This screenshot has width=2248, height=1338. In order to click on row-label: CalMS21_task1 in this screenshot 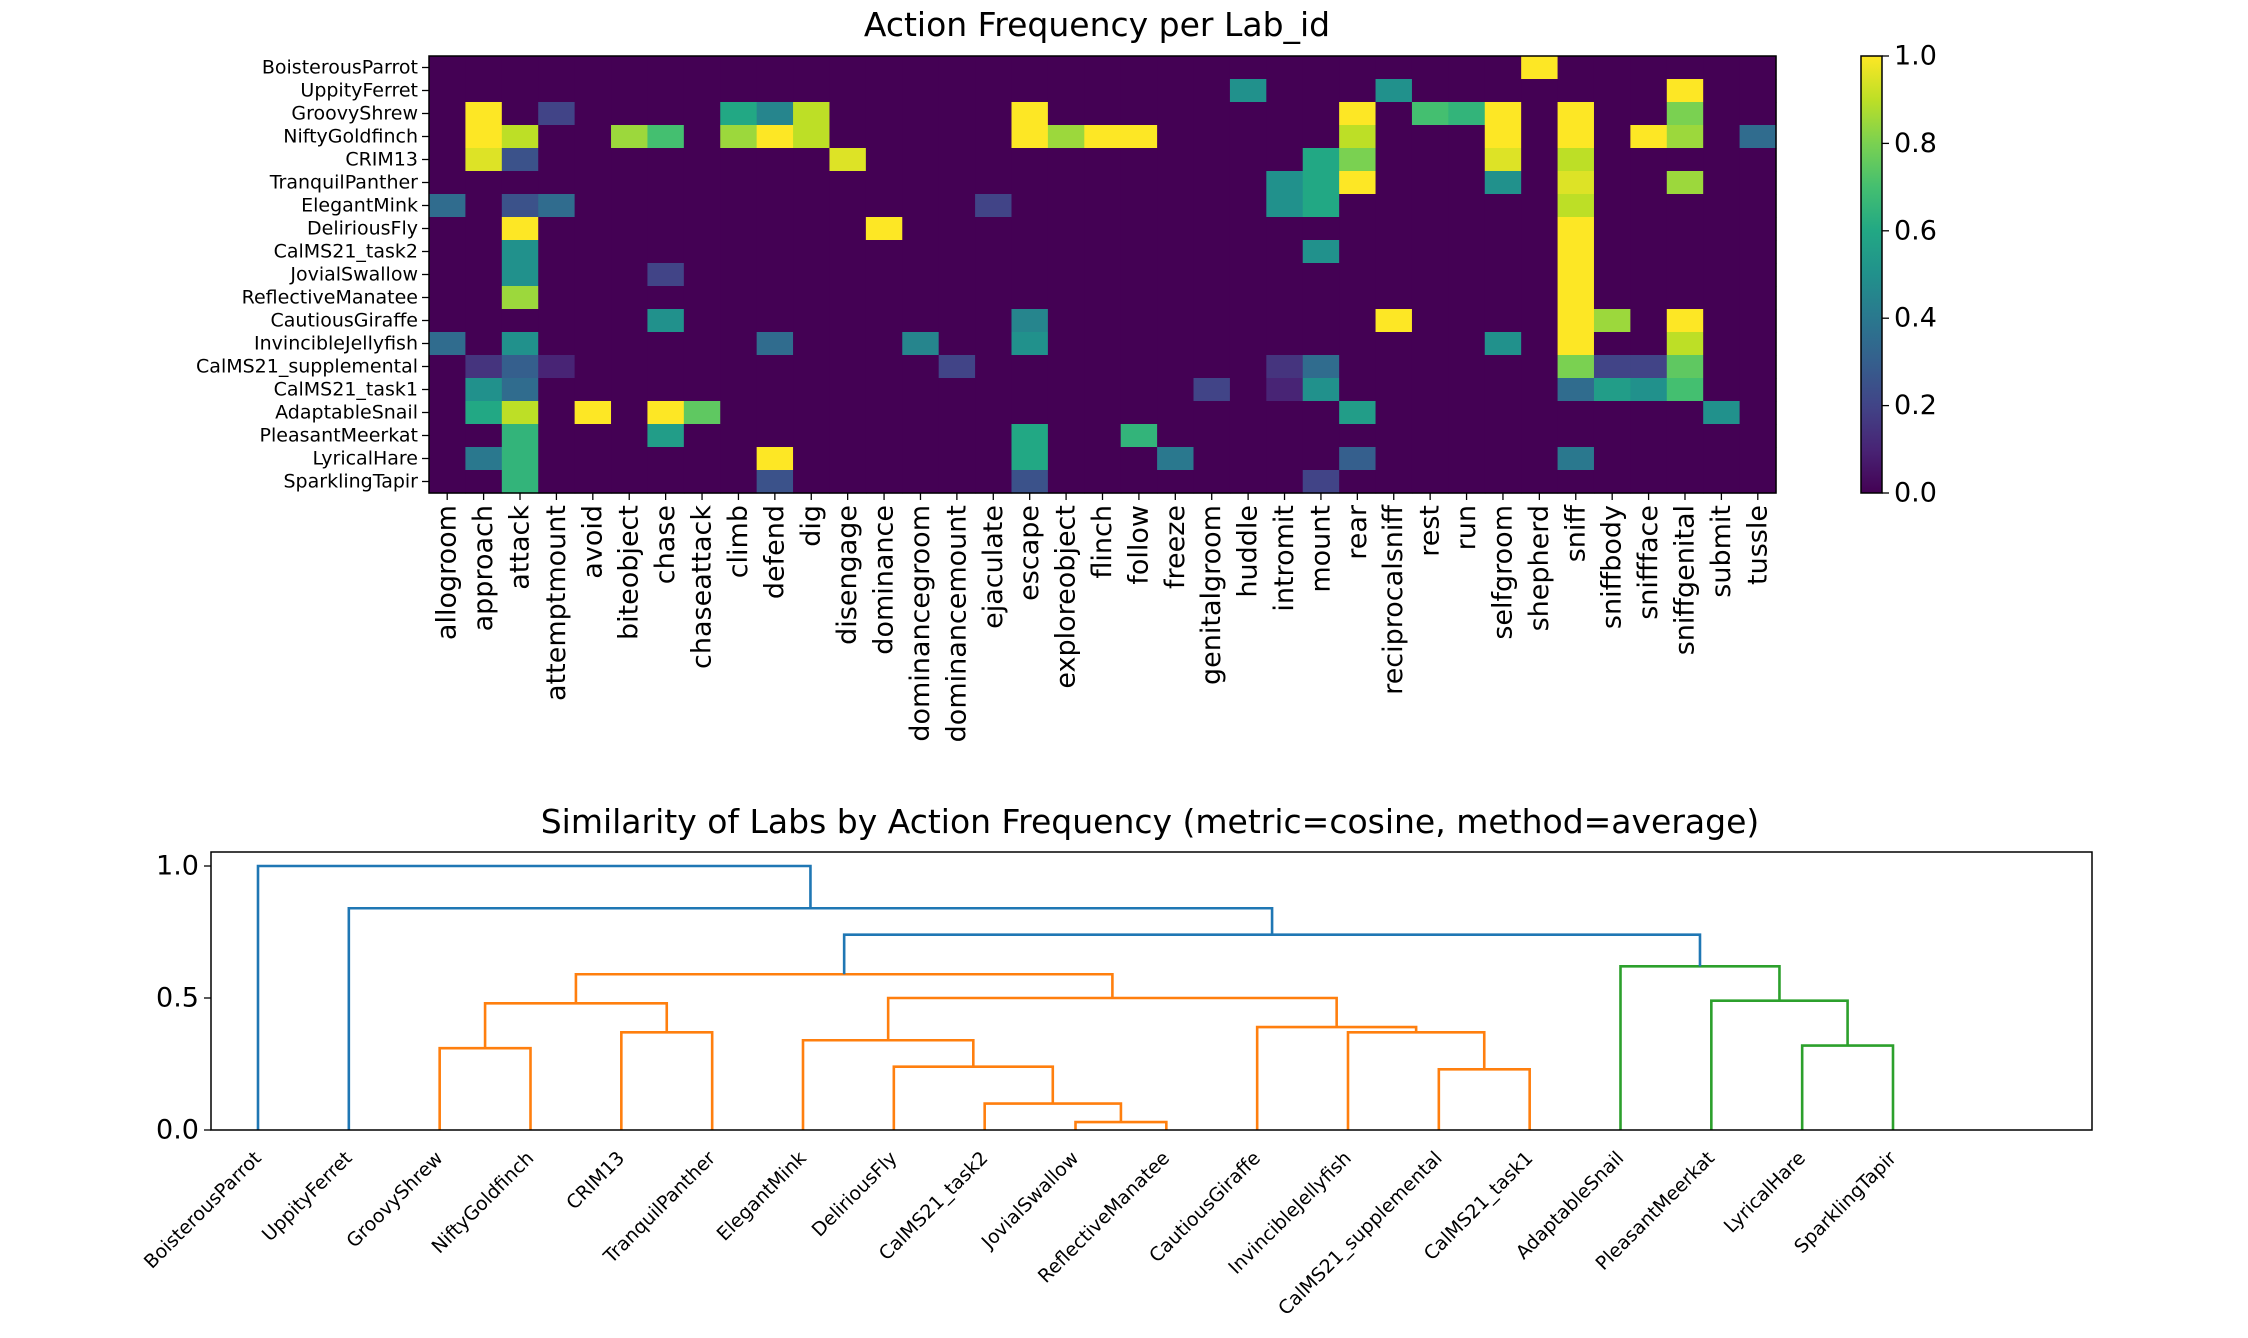, I will do `click(346, 390)`.